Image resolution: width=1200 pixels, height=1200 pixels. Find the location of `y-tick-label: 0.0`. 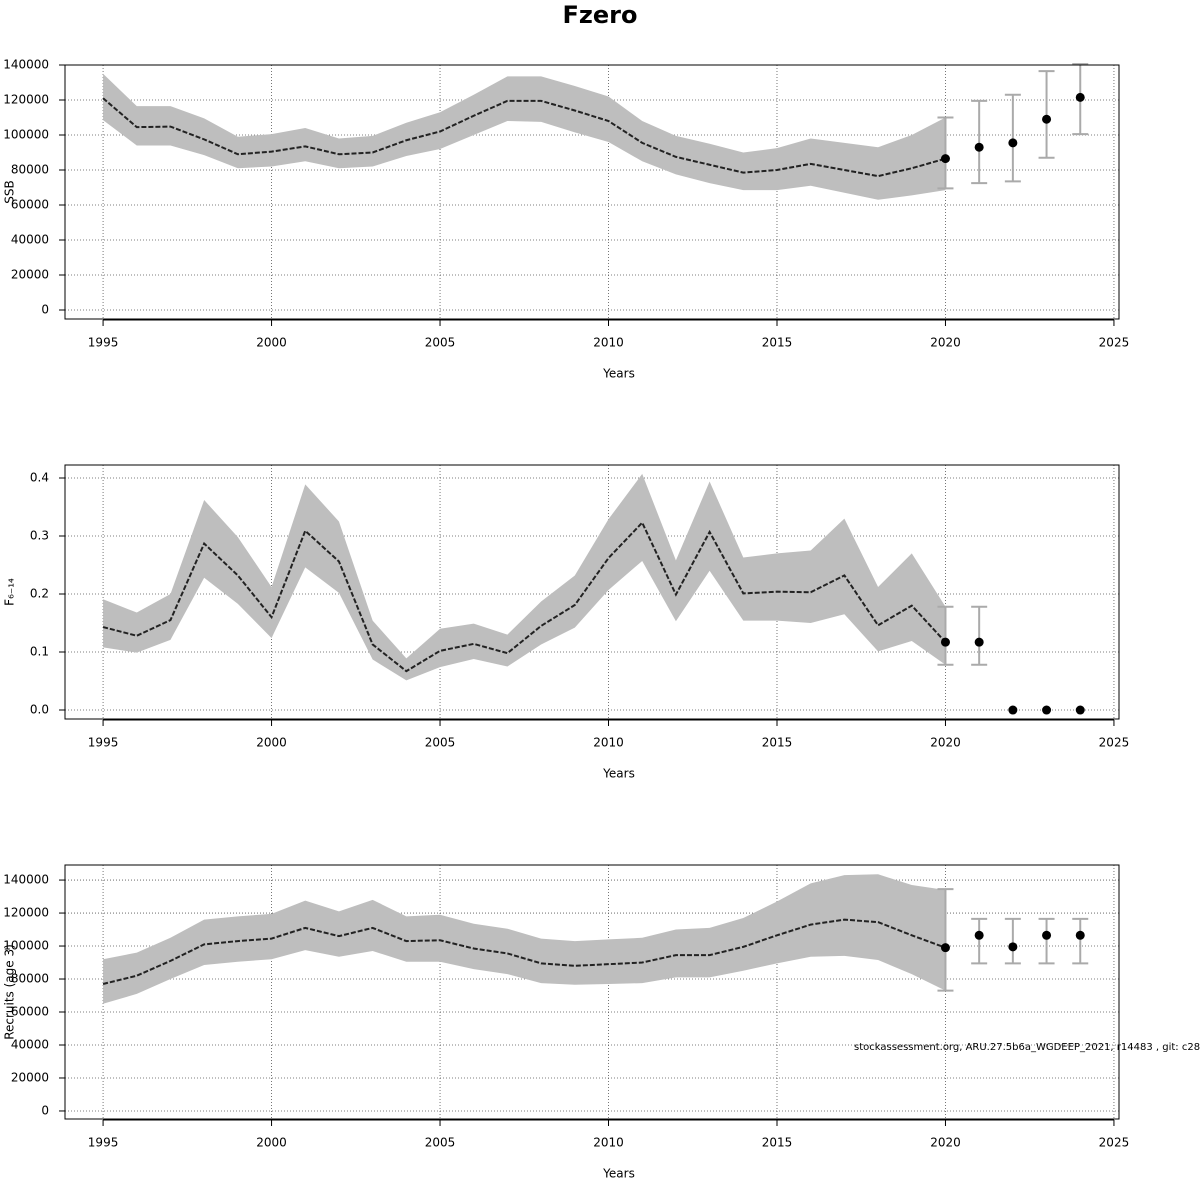

y-tick-label: 0.0 is located at coordinates (39, 710).